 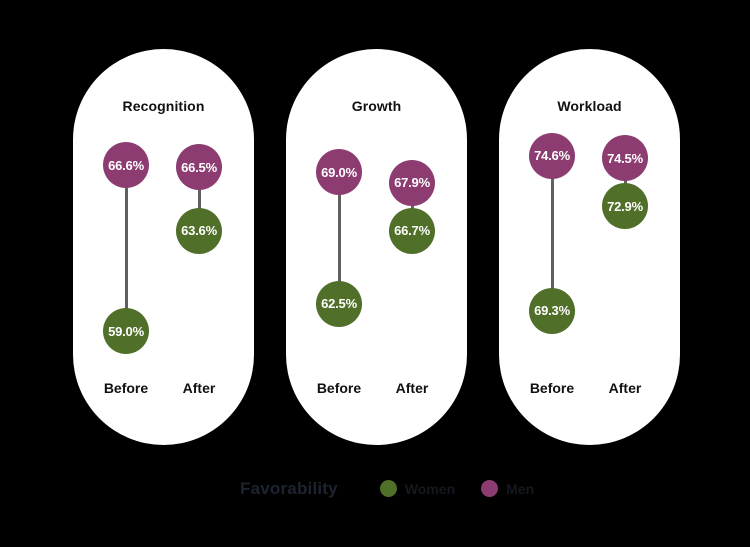 I want to click on legend-title: Favorability, so click(x=289, y=488).